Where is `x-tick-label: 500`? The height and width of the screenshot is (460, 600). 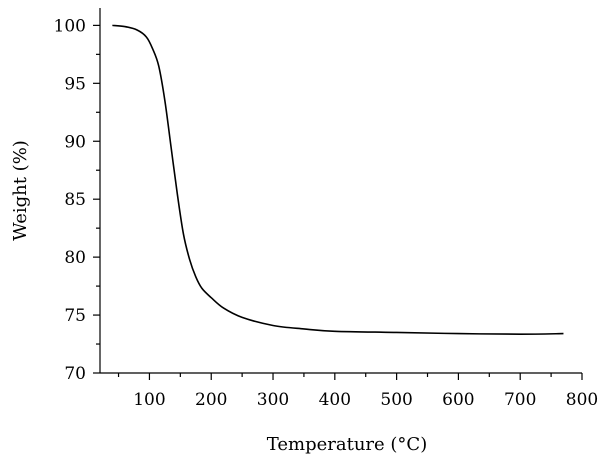
x-tick-label: 500 is located at coordinates (396, 400).